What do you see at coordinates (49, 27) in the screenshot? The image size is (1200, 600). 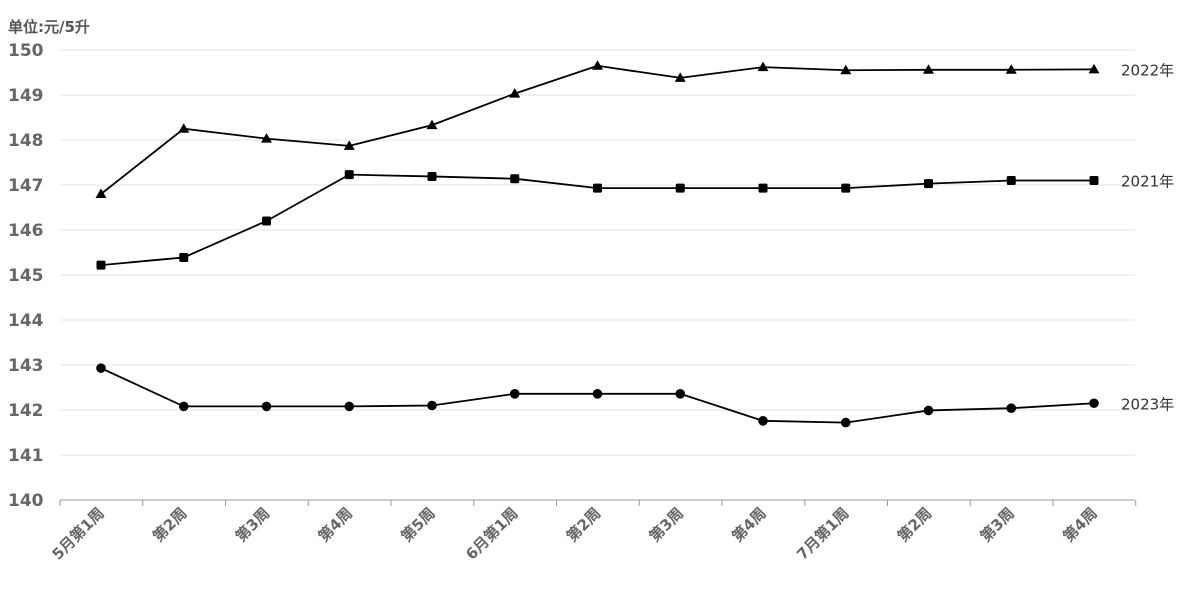 I see `unit-label: 单位:元/5升` at bounding box center [49, 27].